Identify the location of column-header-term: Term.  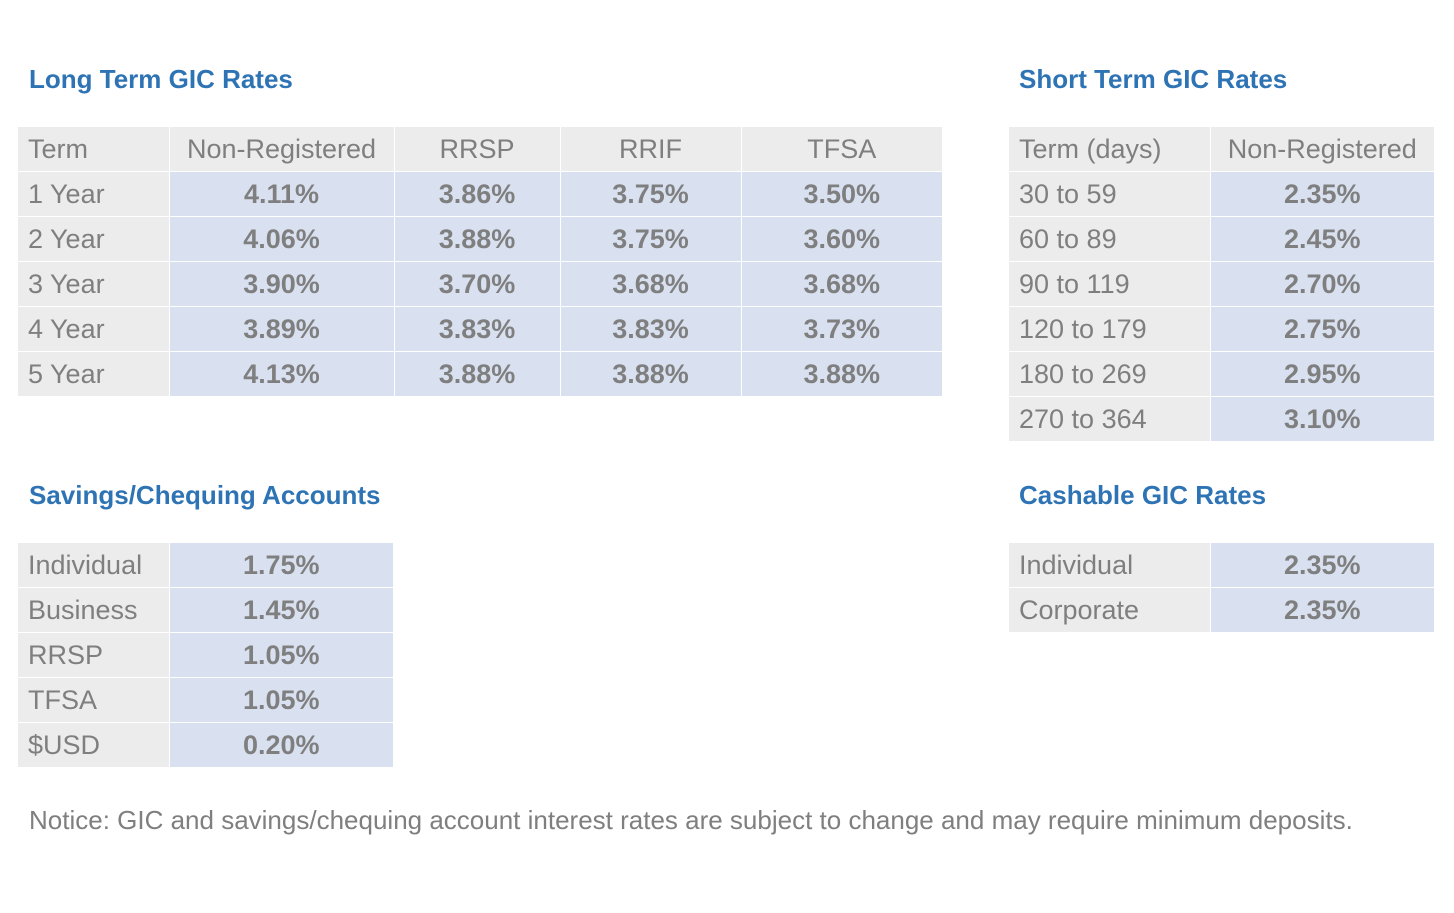
(94, 149).